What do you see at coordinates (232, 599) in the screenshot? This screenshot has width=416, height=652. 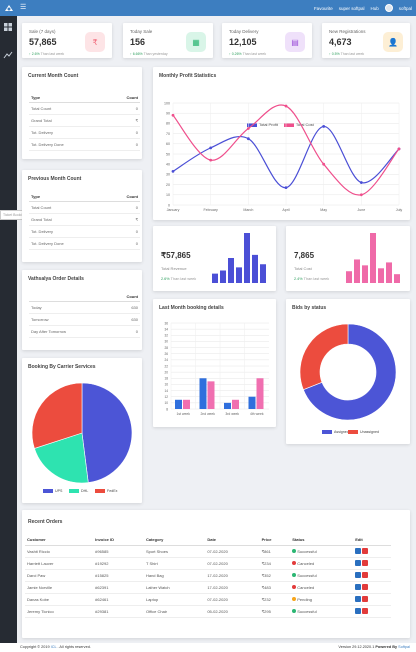 I see `date-cell: 07-02-2020` at bounding box center [232, 599].